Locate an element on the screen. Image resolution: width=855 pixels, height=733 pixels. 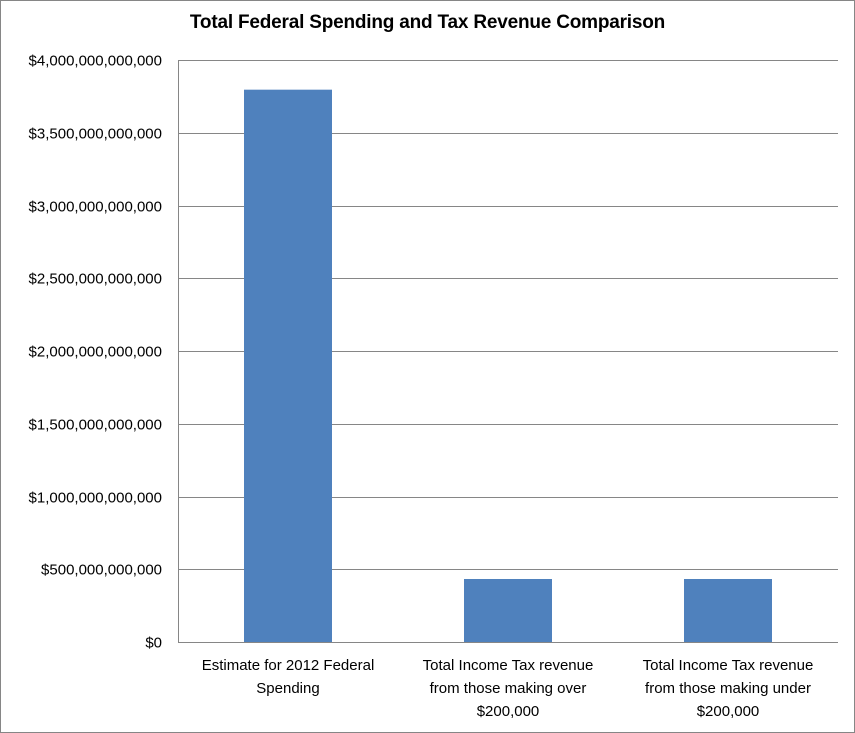
y-tick-label: $500,000,000,000 is located at coordinates (101, 570).